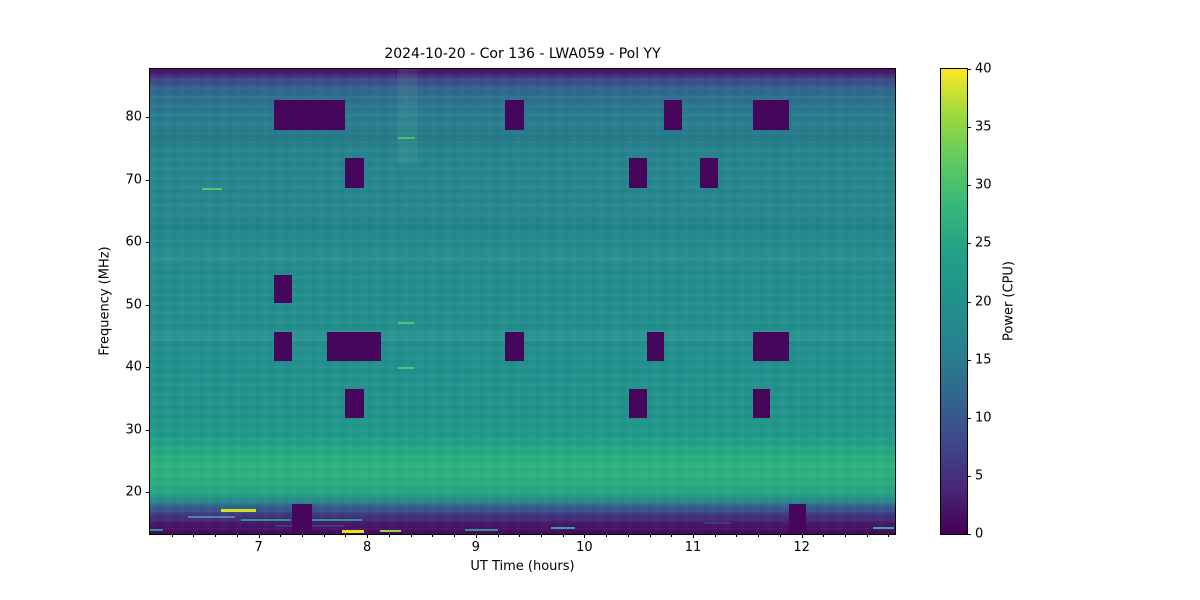 The width and height of the screenshot is (1200, 600). I want to click on colorbar-gradient, so click(954, 301).